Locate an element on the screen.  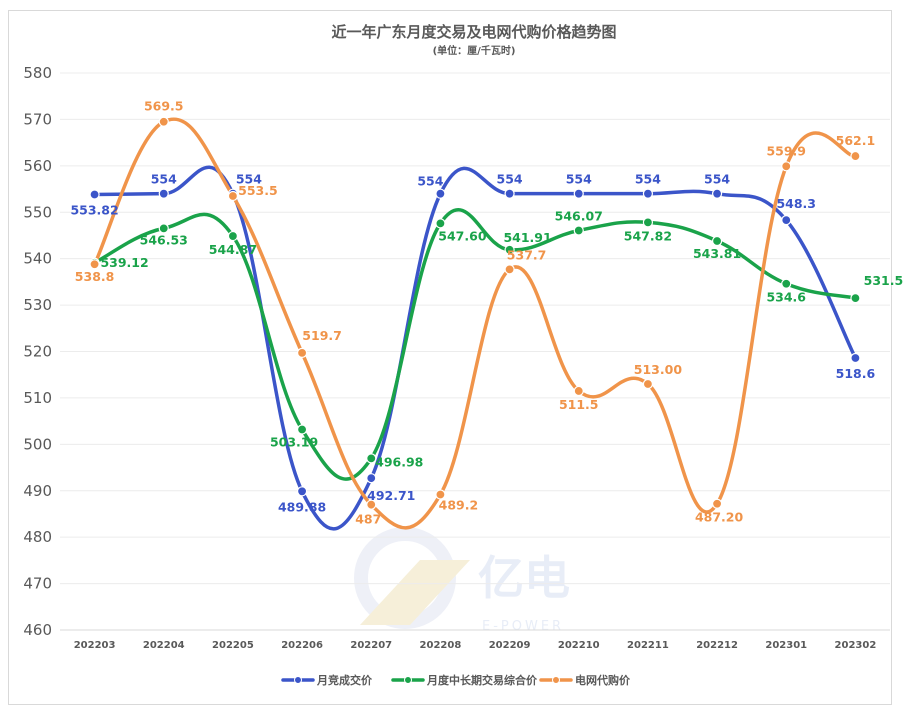
x-tick-label: 202205 is located at coordinates (233, 645).